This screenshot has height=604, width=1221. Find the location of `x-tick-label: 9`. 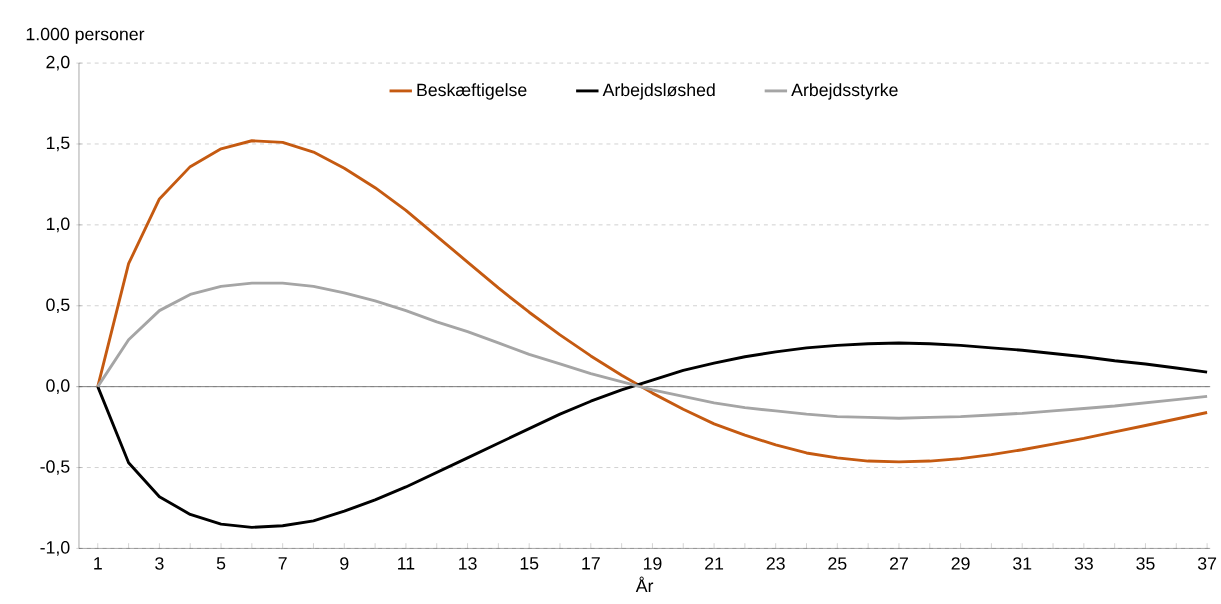

x-tick-label: 9 is located at coordinates (344, 563).